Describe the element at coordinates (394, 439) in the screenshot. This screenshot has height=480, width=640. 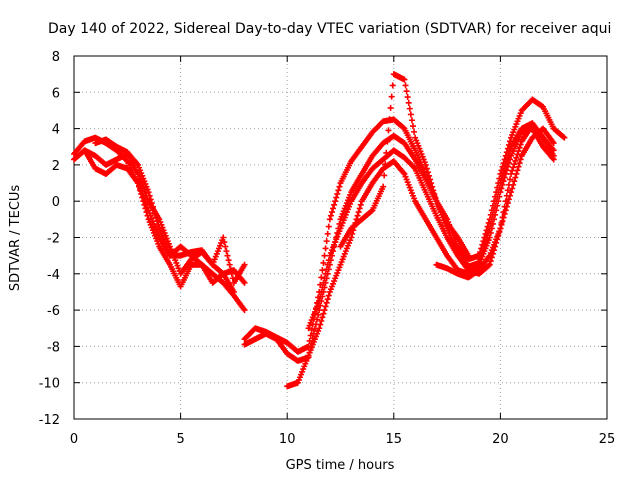
I see `x-tick-label: 15` at that location.